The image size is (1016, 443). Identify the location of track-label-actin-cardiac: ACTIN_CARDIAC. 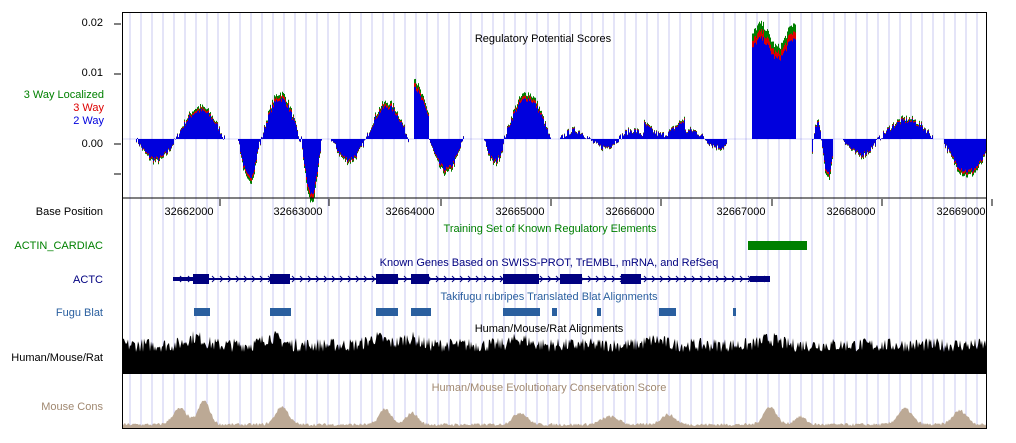
(58, 246).